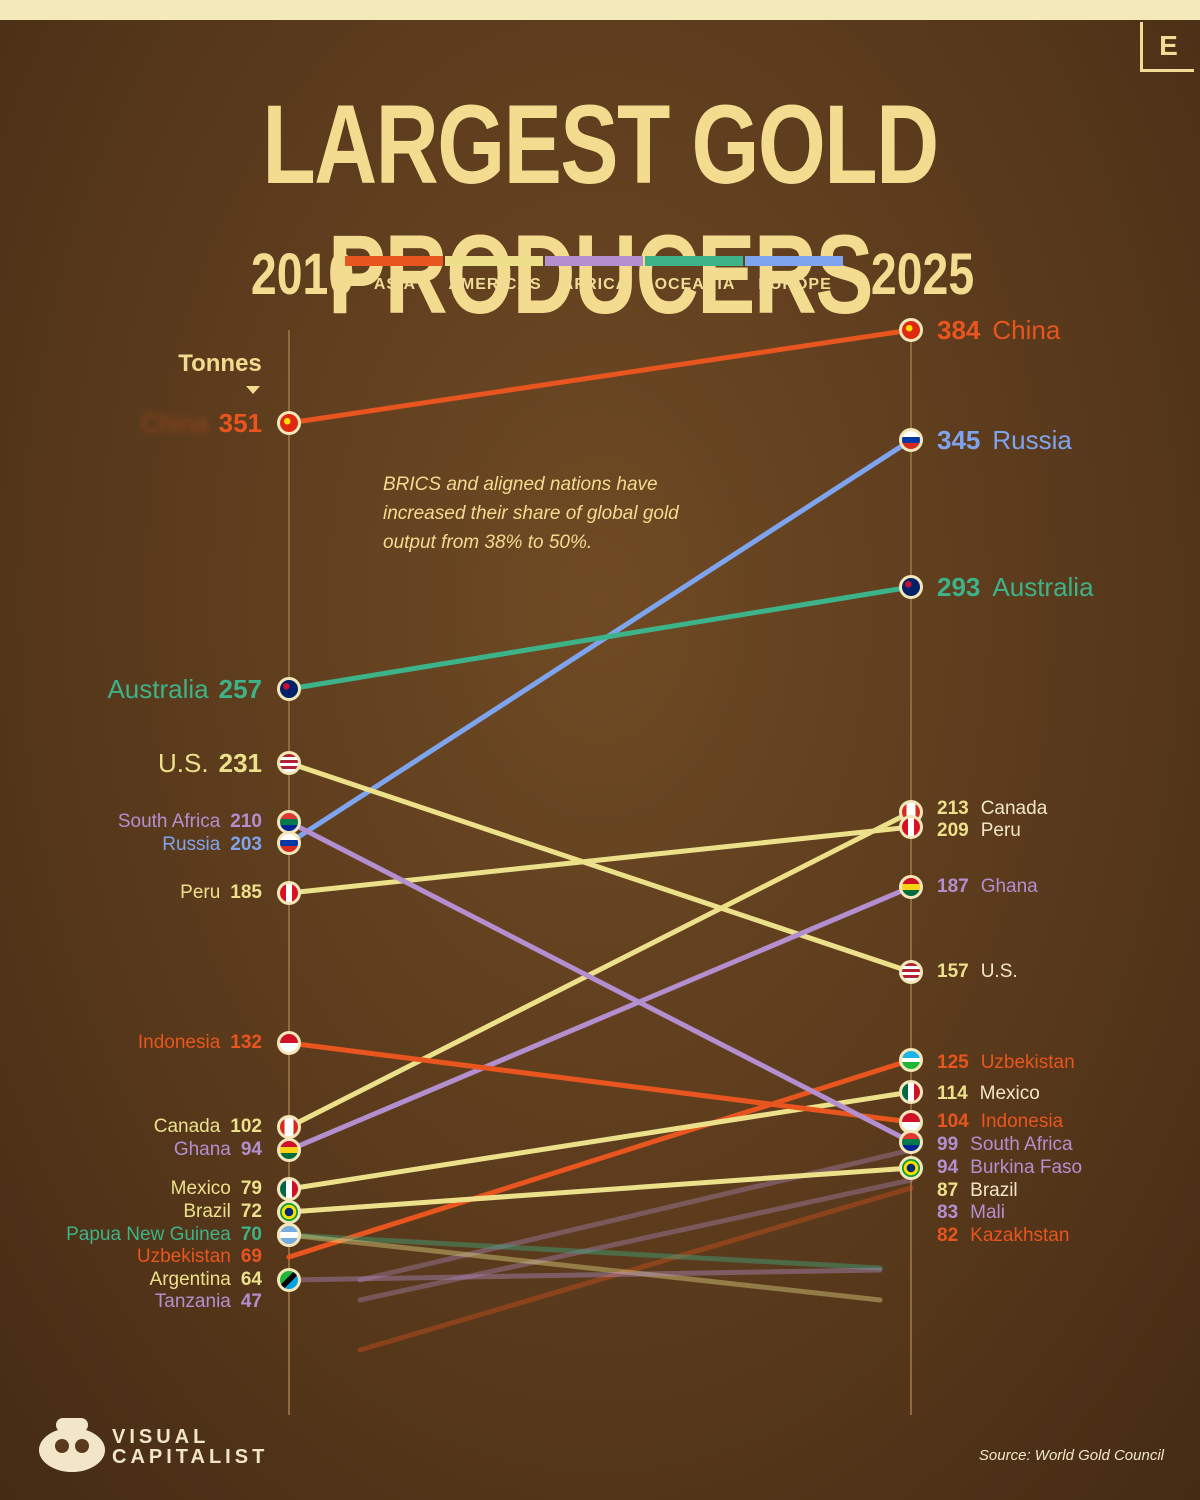 This screenshot has height=1500, width=1200. What do you see at coordinates (952, 1093) in the screenshot?
I see `right-label-value: 114` at bounding box center [952, 1093].